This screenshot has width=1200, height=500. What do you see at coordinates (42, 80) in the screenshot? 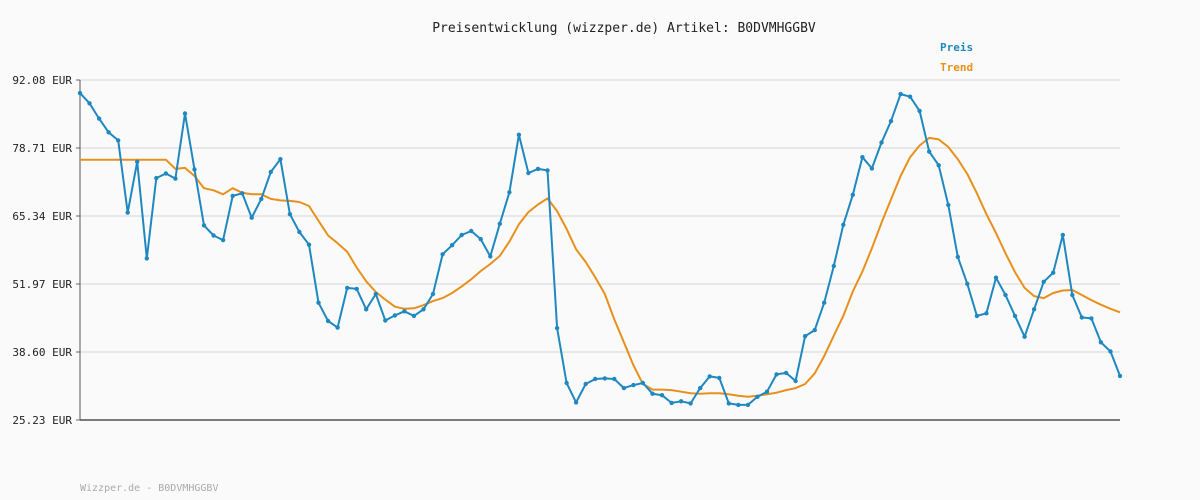
I see `y-tick-label: 92.08 EUR` at bounding box center [42, 80].